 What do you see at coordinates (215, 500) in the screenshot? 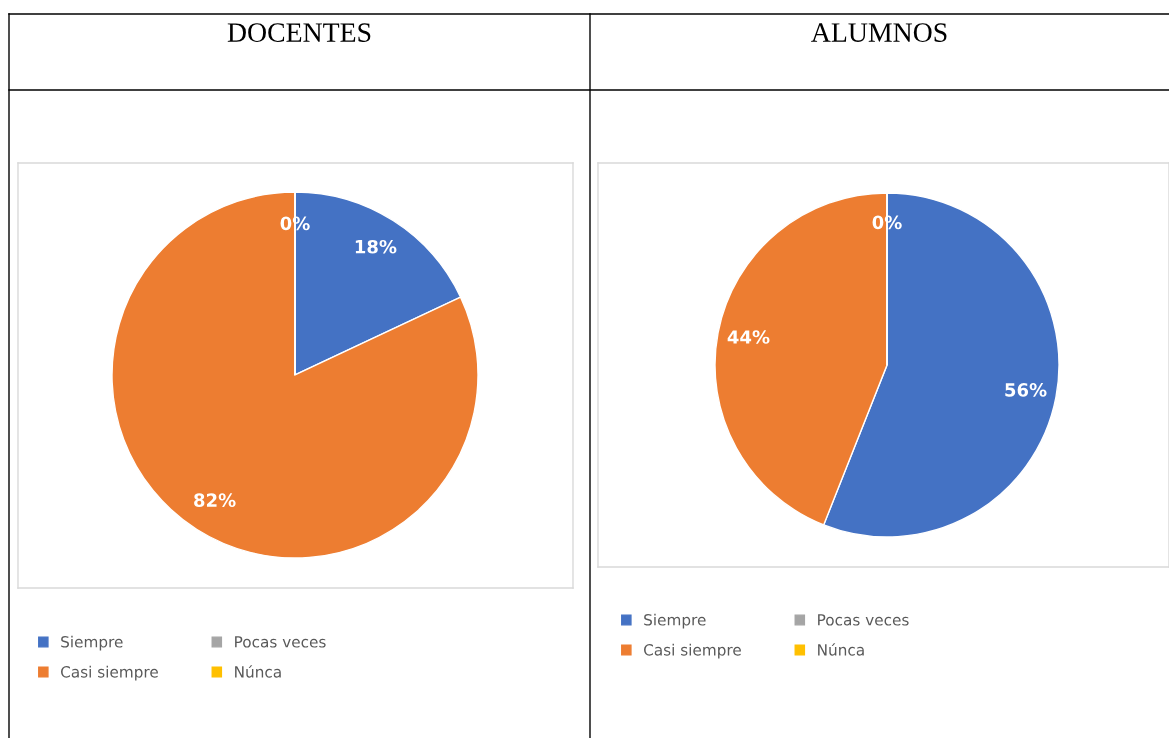
I see `data-label: 82%` at bounding box center [215, 500].